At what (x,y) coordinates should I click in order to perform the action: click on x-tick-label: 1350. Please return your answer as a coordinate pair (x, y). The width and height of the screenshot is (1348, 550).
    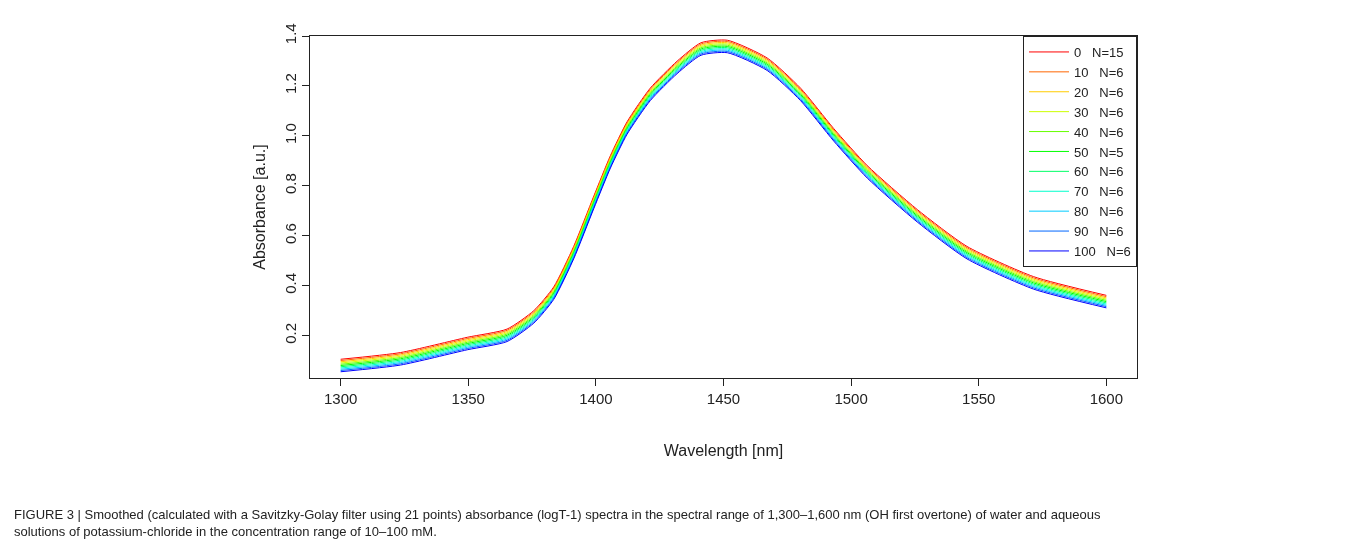
    Looking at the image, I should click on (468, 398).